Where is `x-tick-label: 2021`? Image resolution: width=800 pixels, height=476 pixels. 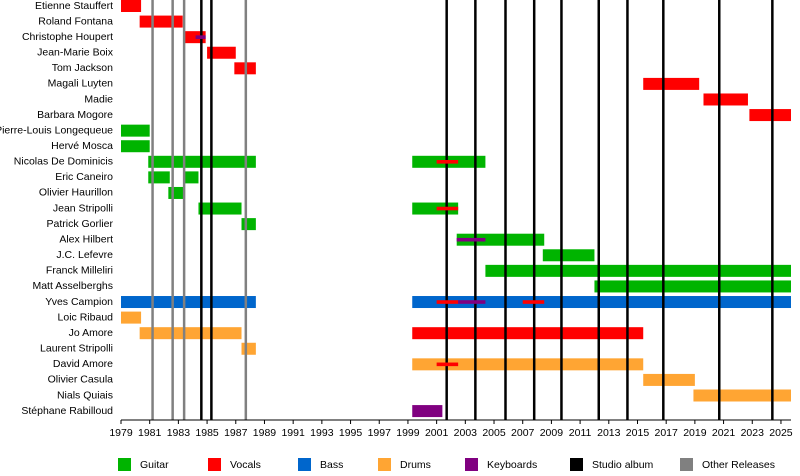 x-tick-label: 2021 is located at coordinates (724, 433).